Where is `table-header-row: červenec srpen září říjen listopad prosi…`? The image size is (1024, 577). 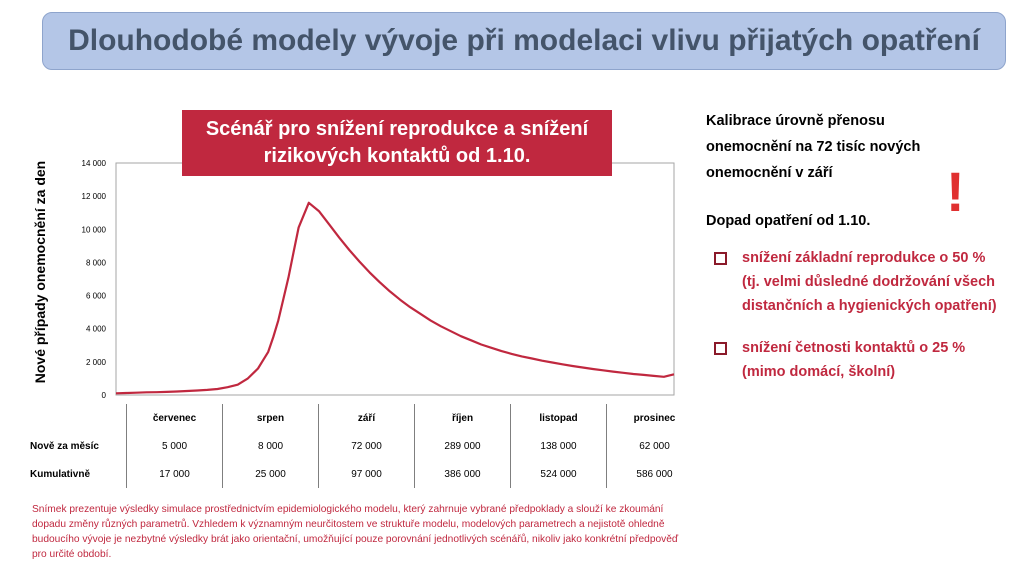
table-header-row: červenec srpen září říjen listopad prosi… is located at coordinates (361, 418).